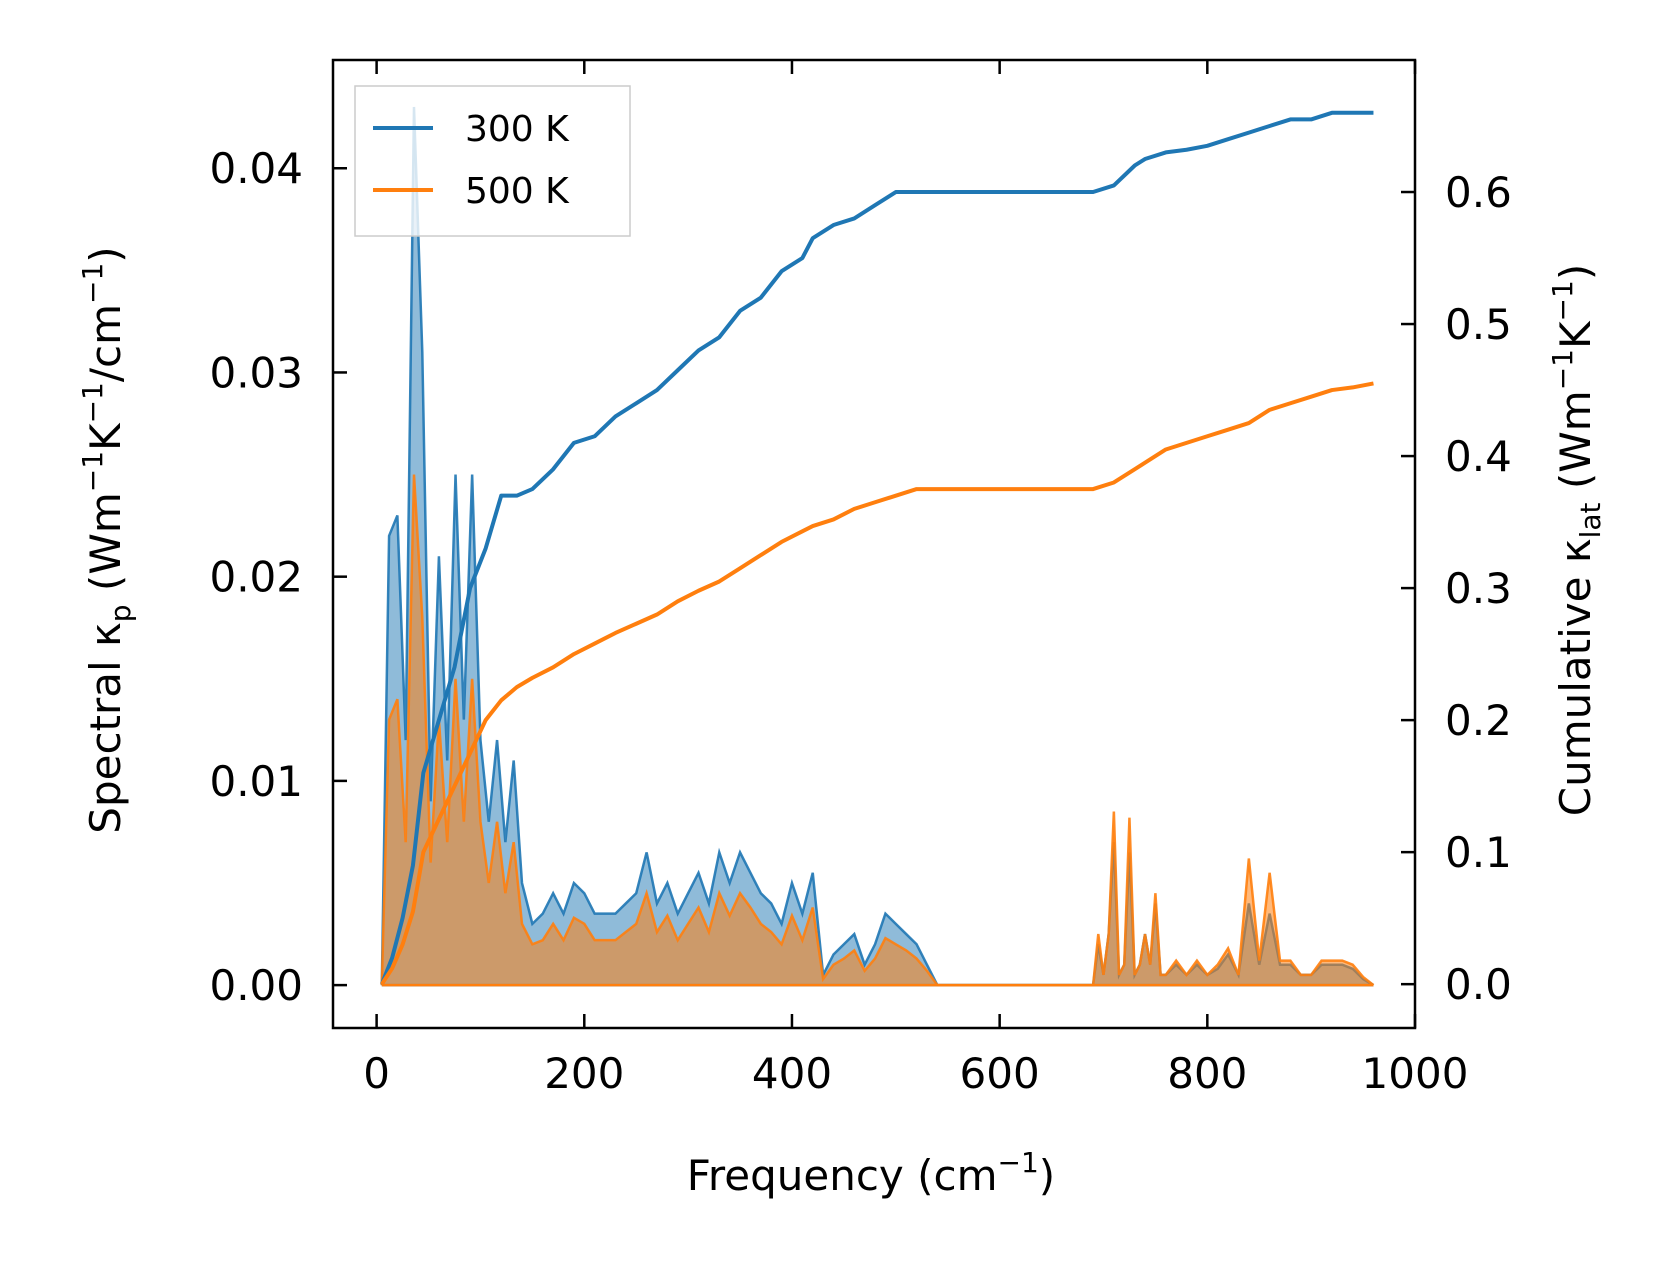 The width and height of the screenshot is (1679, 1264). What do you see at coordinates (1478, 720) in the screenshot?
I see `y-right-tick-label-0.2: 0.2` at bounding box center [1478, 720].